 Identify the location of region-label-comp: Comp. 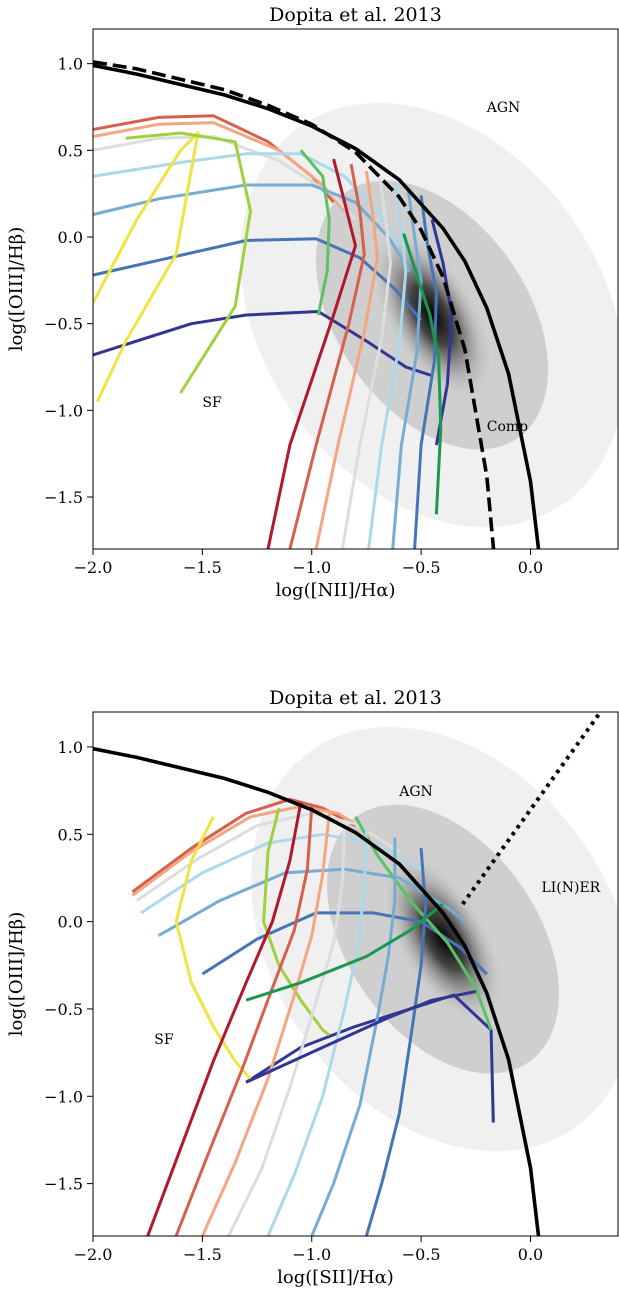
(507, 427).